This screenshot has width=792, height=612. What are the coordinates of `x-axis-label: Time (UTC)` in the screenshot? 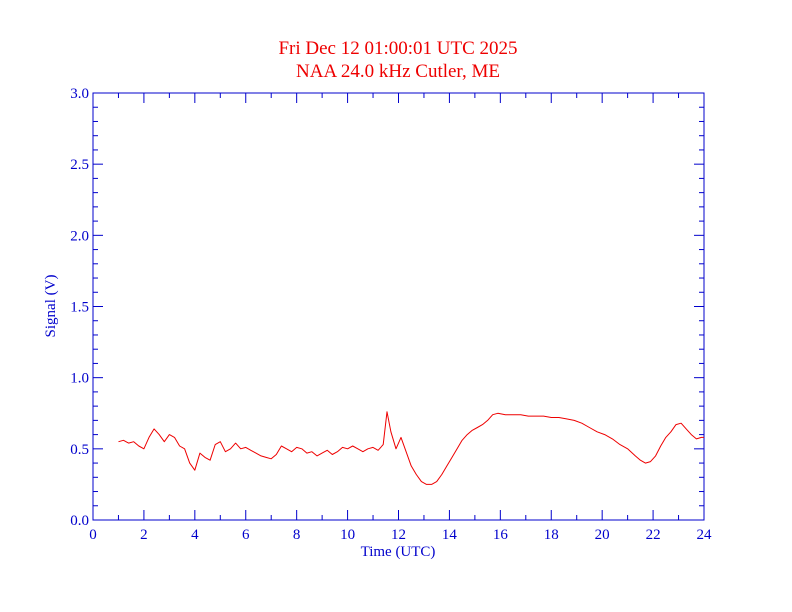 It's located at (398, 552).